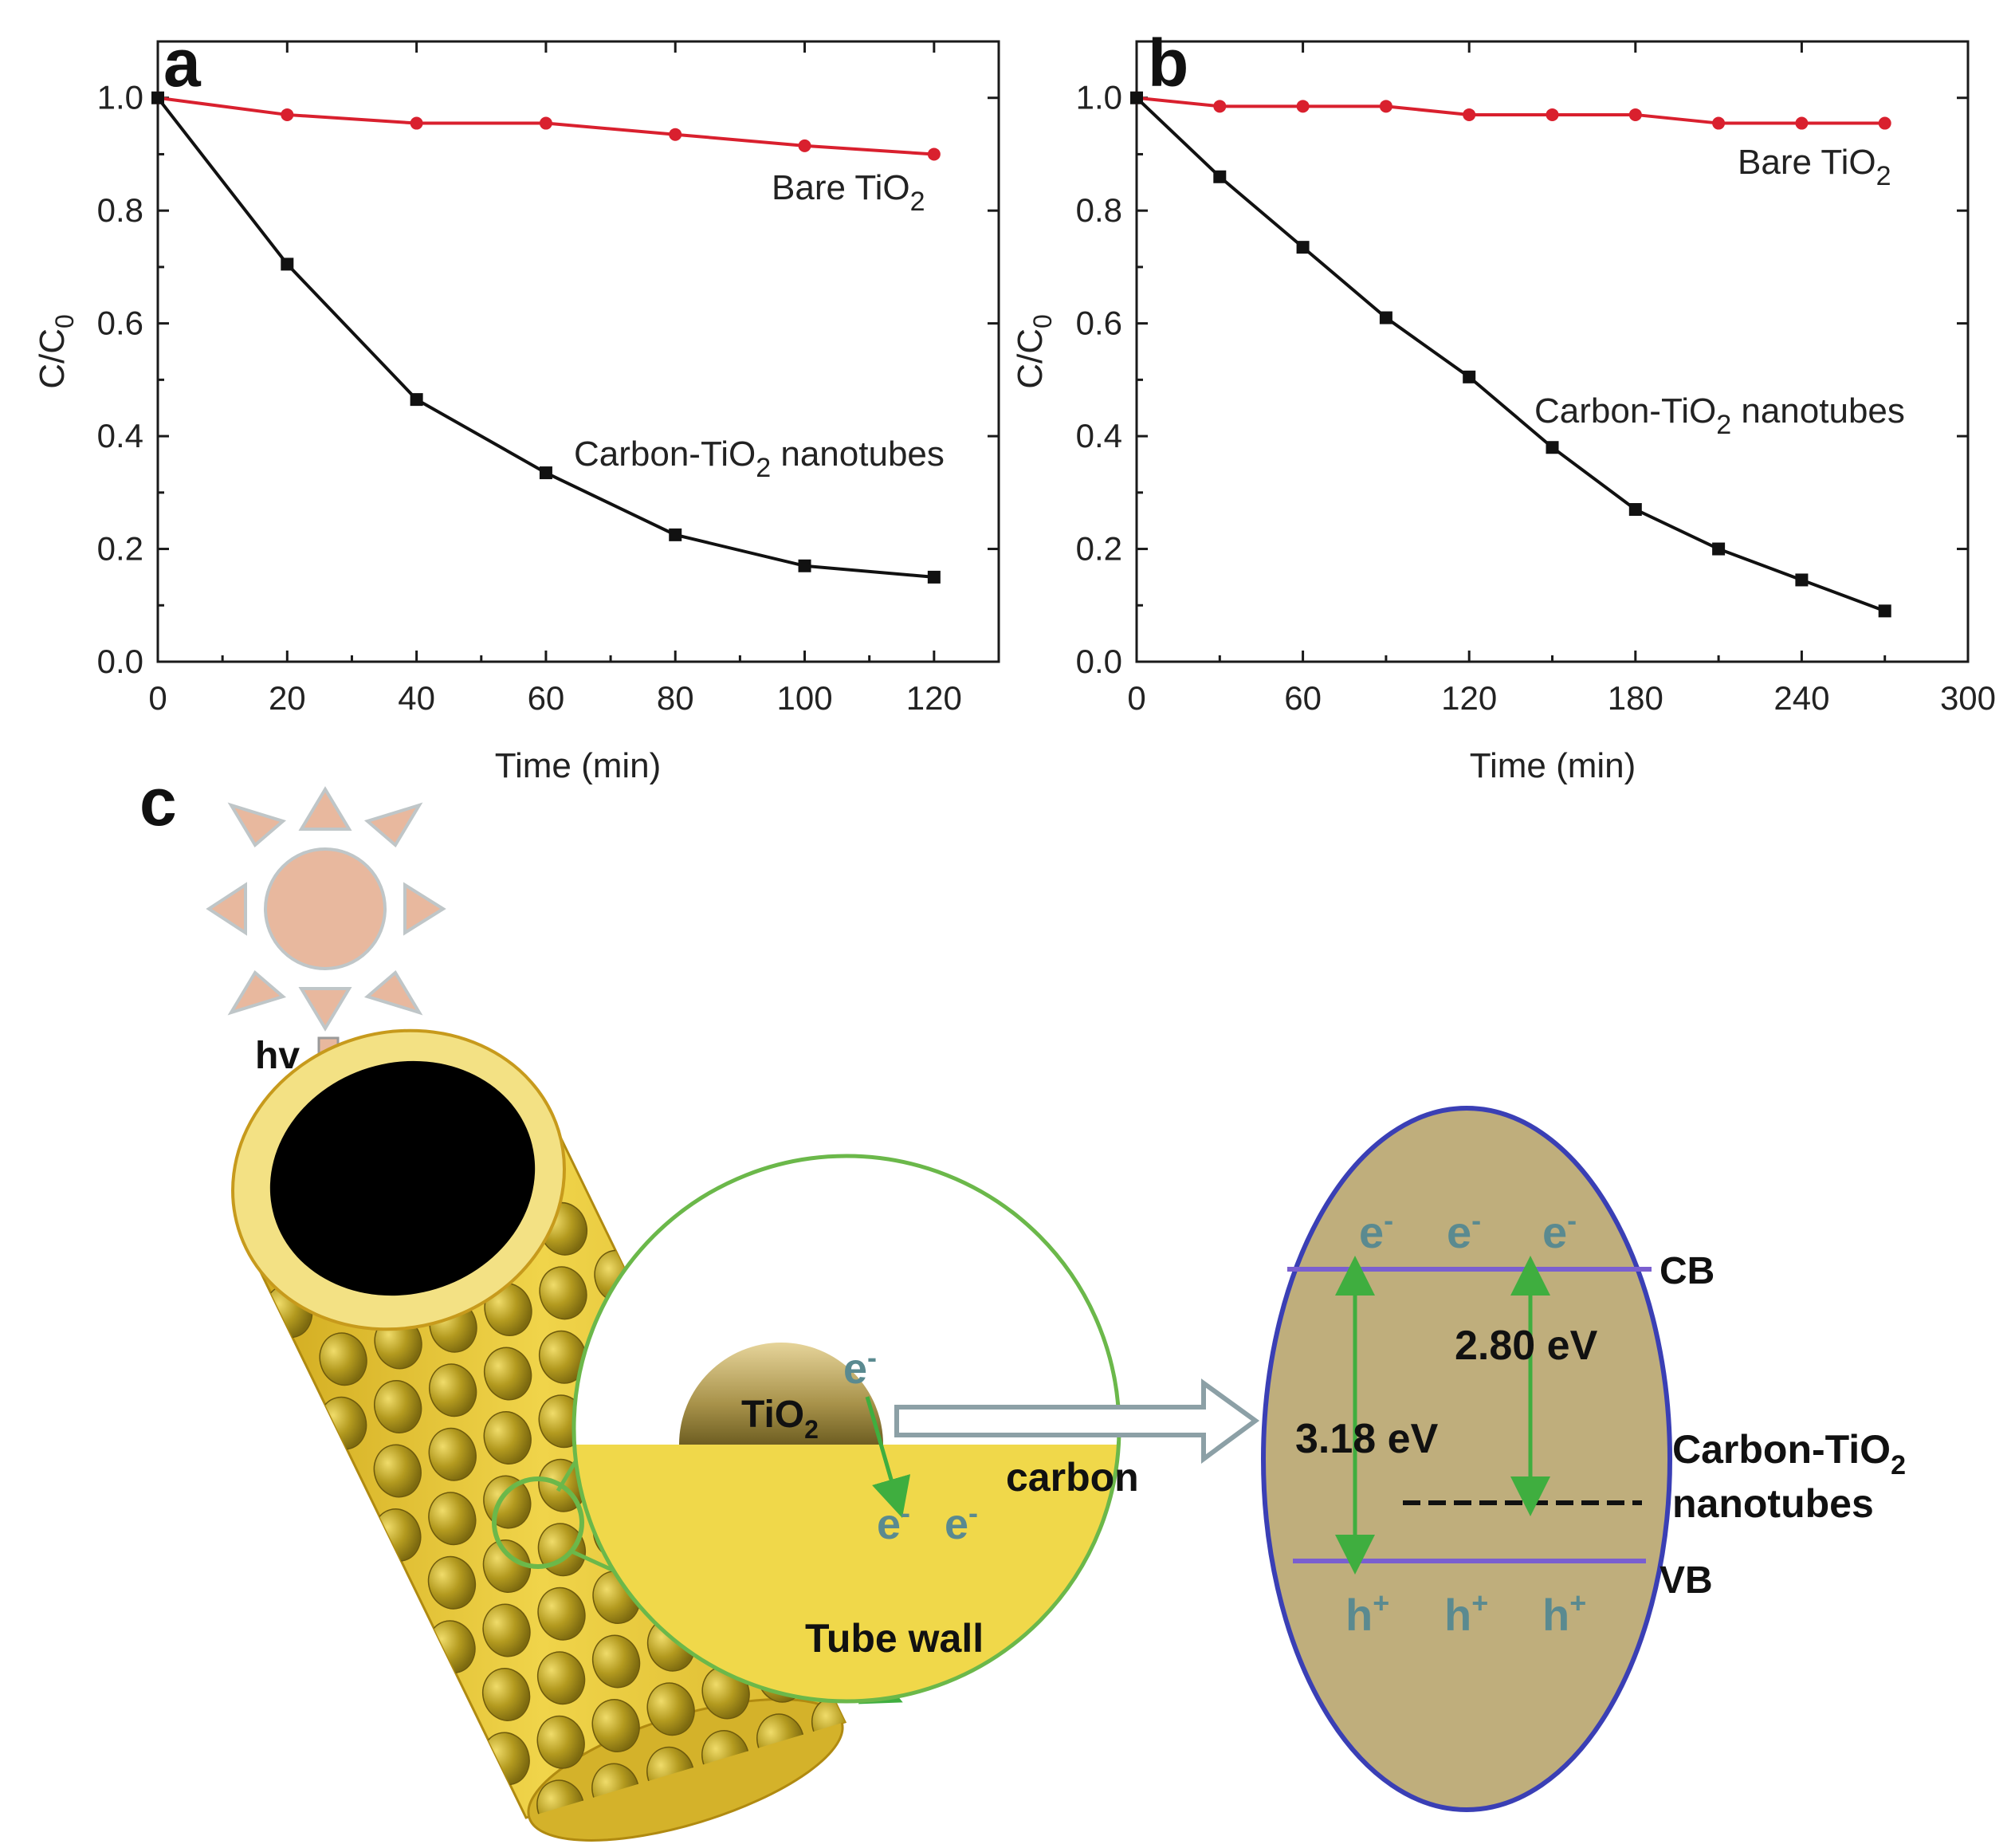 Image resolution: width=2015 pixels, height=1848 pixels. What do you see at coordinates (1510, 110) in the screenshot?
I see `chart-b-line-bare` at bounding box center [1510, 110].